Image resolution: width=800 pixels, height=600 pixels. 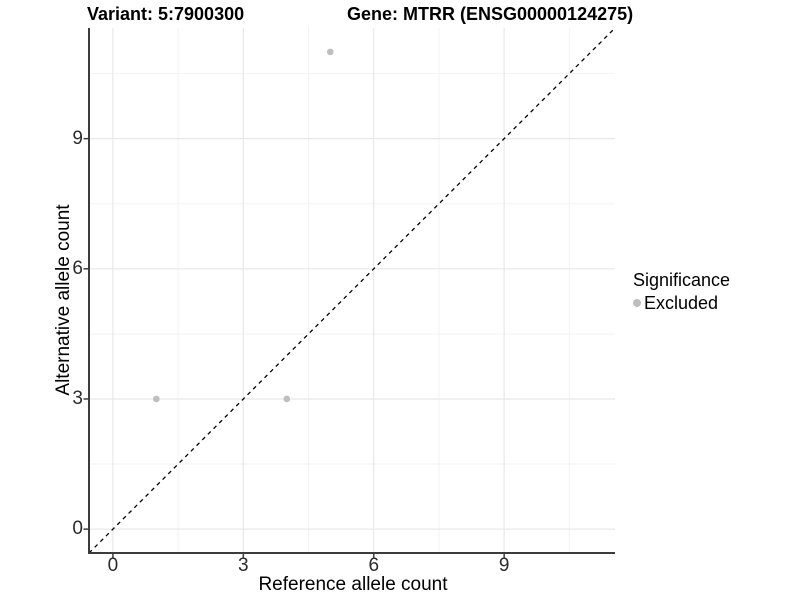 I want to click on legend-point-icon, so click(x=637, y=303).